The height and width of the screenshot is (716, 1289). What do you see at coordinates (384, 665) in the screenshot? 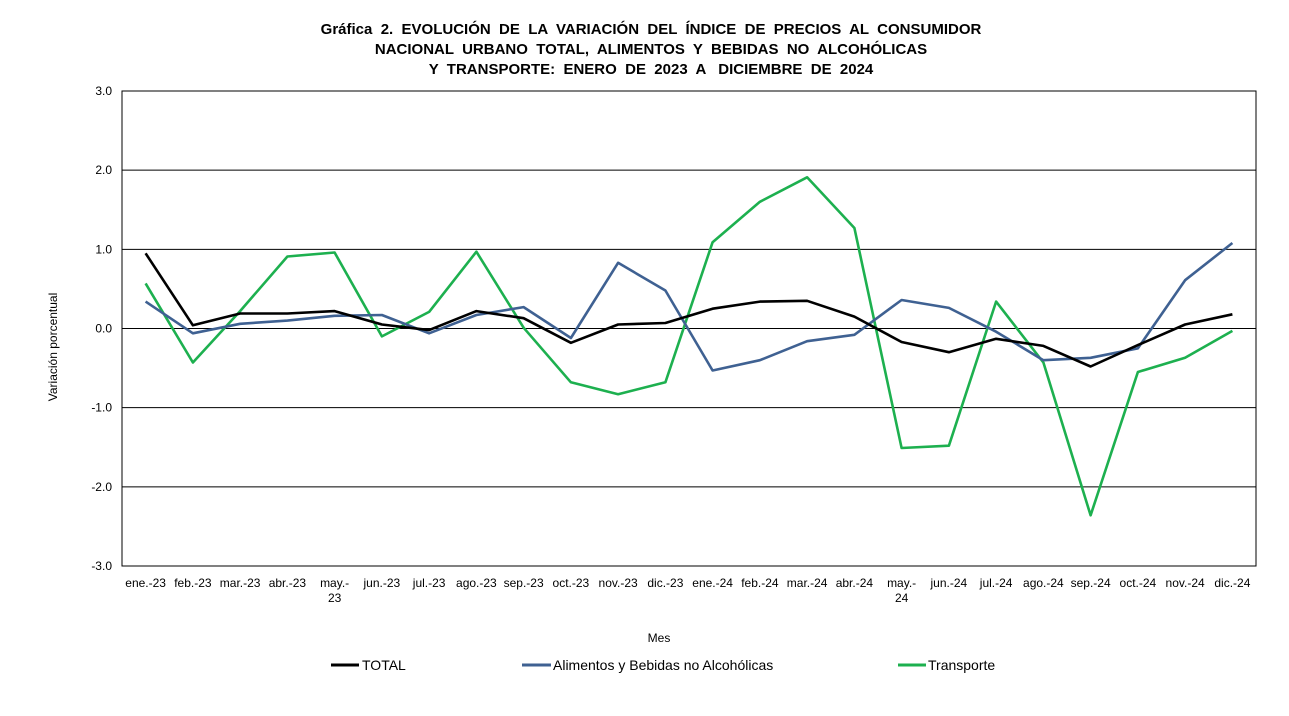
I see `legend-label: TOTAL` at bounding box center [384, 665].